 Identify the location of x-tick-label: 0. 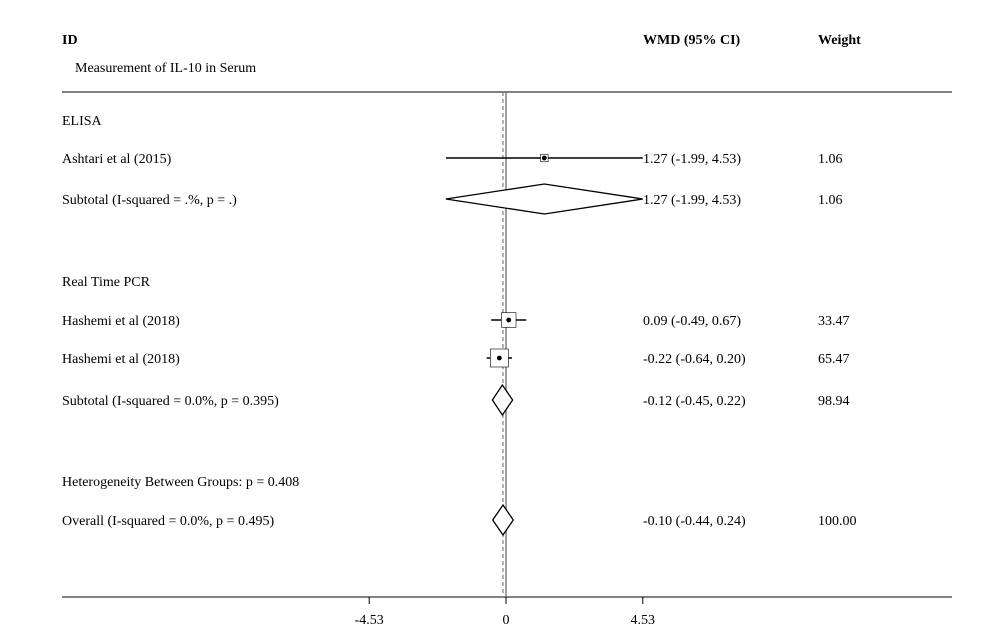
(506, 620).